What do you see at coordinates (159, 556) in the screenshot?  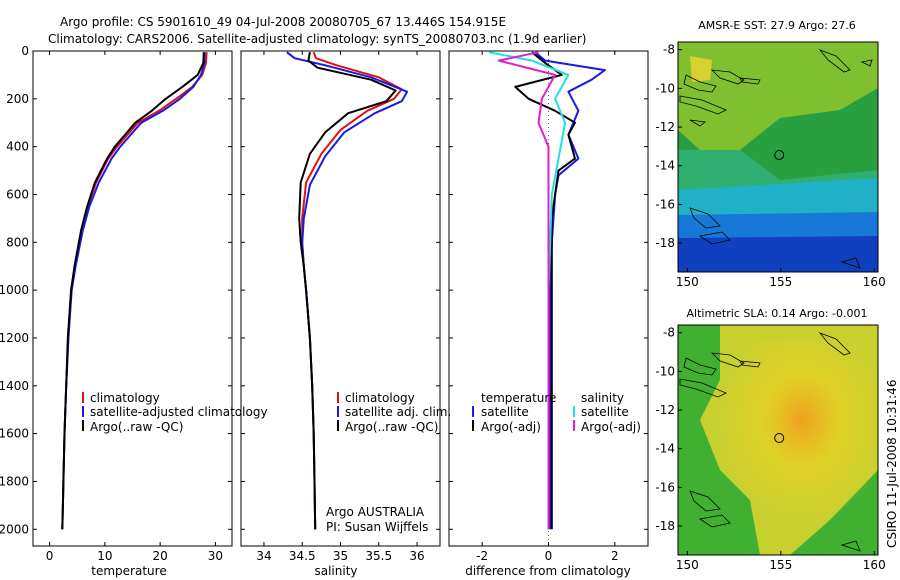 I see `x-tick-label: 20` at bounding box center [159, 556].